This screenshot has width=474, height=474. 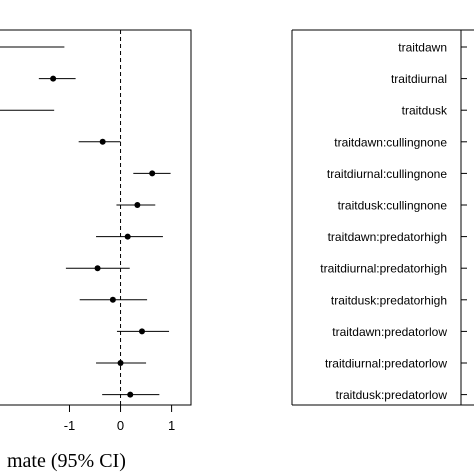 I want to click on term-label: traitdiurnal:predatorhigh, so click(x=383, y=269).